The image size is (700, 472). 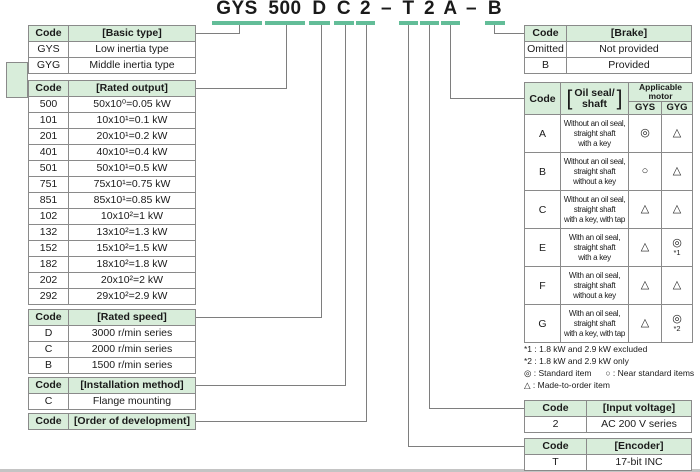 I want to click on cell-code: E, so click(x=542, y=247).